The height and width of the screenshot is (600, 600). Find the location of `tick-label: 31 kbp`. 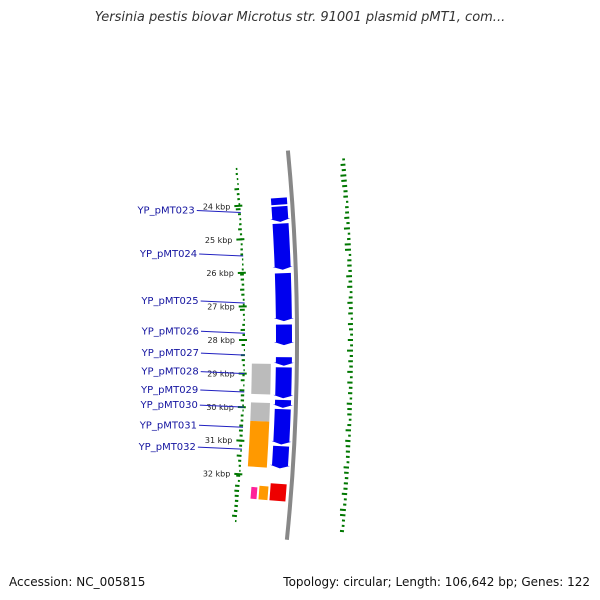

tick-label: 31 kbp is located at coordinates (219, 440).